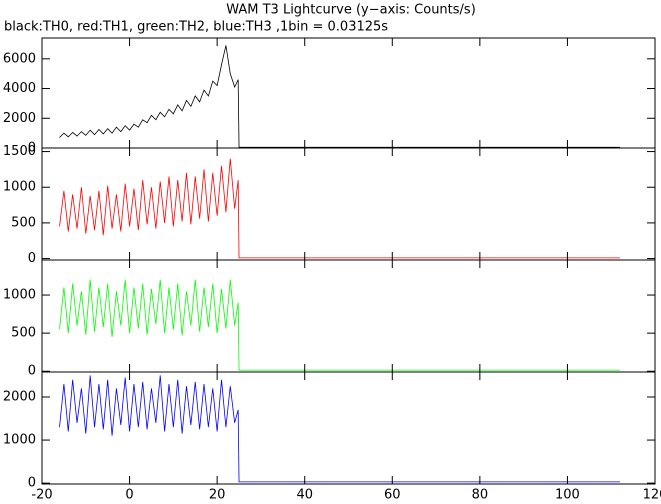 The width and height of the screenshot is (661, 504). Describe the element at coordinates (19, 58) in the screenshot. I see `y-tick-label: 6000` at that location.